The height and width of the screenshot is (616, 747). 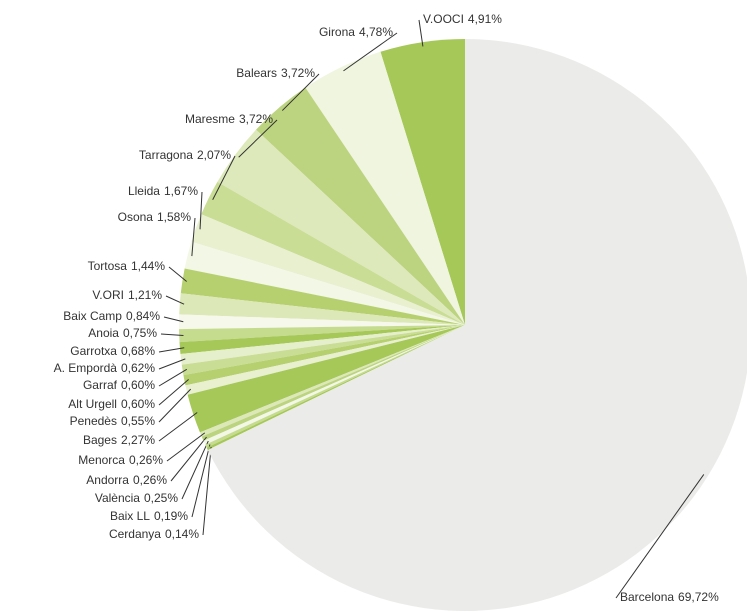 What do you see at coordinates (92, 316) in the screenshot?
I see `category-name: Baix Camp` at bounding box center [92, 316].